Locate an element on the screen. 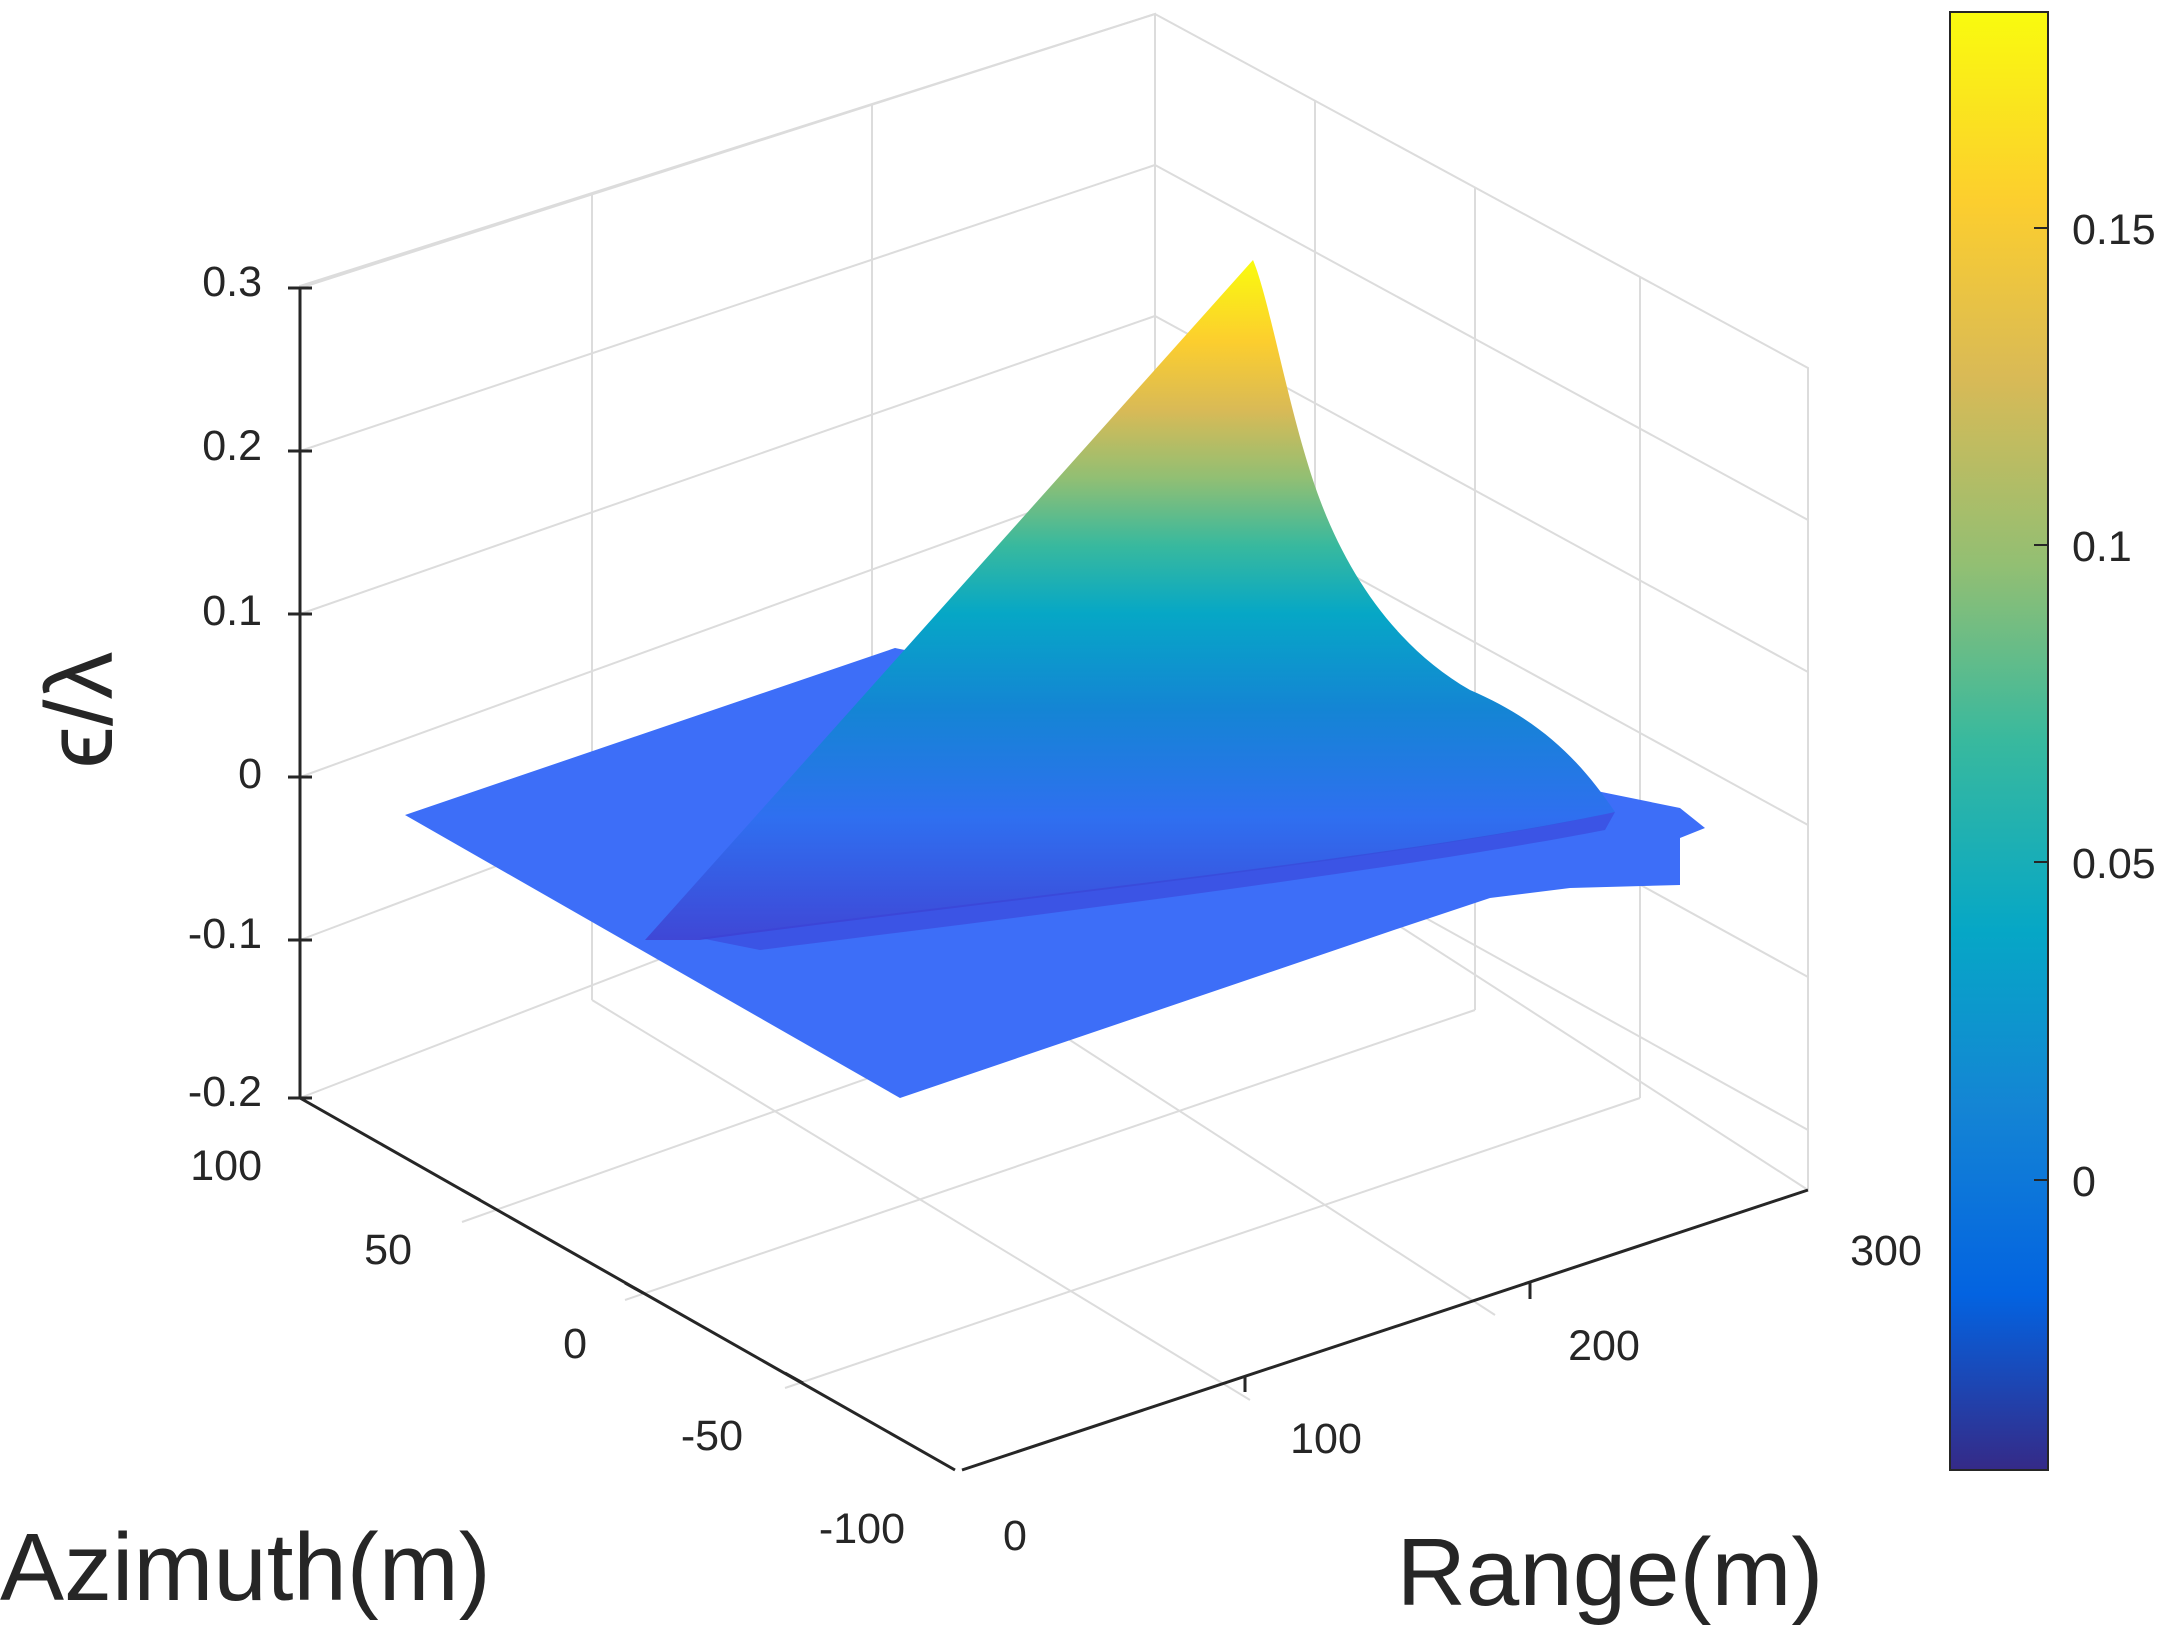  range-tick-label: 0 is located at coordinates (1015, 1536).